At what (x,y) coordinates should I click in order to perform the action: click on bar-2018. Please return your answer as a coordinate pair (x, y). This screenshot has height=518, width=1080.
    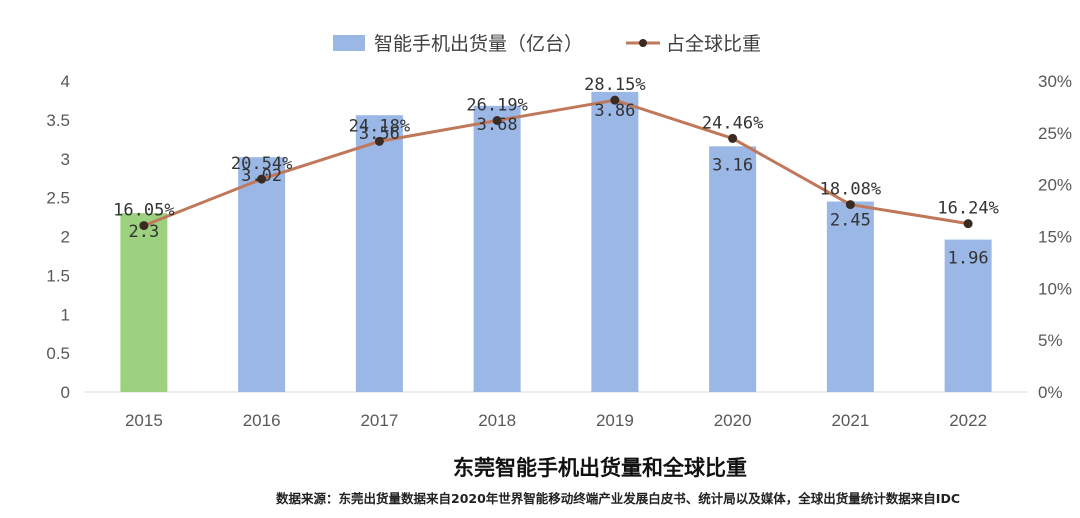
    Looking at the image, I should click on (497, 248).